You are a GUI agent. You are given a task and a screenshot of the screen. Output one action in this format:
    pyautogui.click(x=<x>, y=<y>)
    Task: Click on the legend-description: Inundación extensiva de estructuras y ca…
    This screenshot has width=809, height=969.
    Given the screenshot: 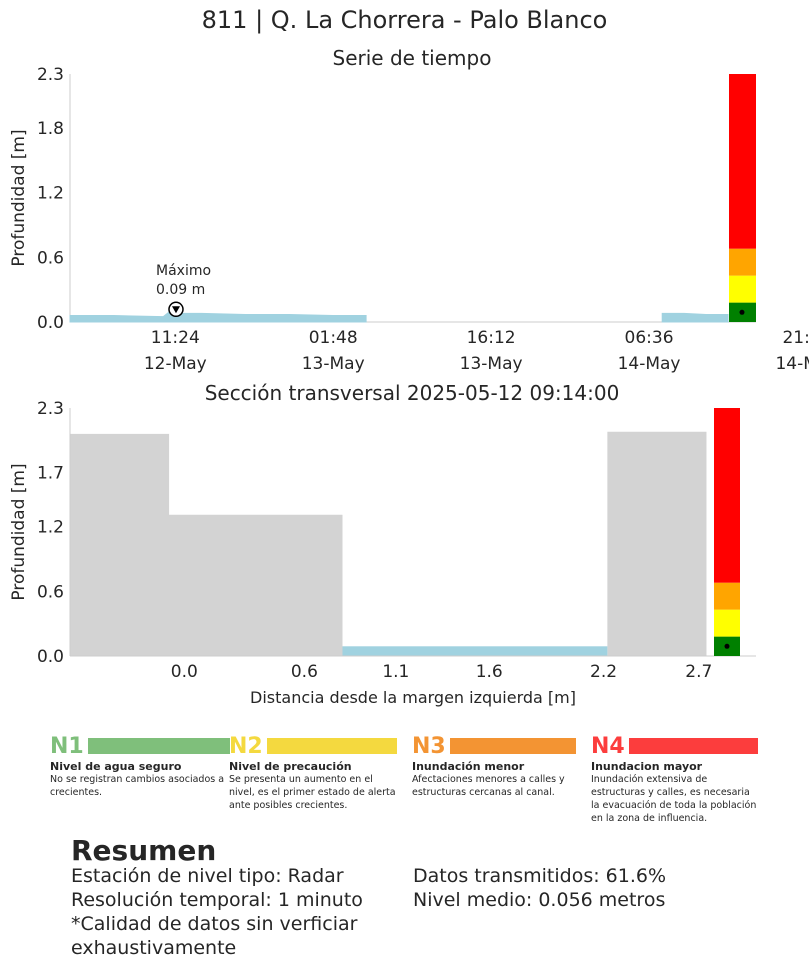 What is the action you would take?
    pyautogui.click(x=674, y=799)
    